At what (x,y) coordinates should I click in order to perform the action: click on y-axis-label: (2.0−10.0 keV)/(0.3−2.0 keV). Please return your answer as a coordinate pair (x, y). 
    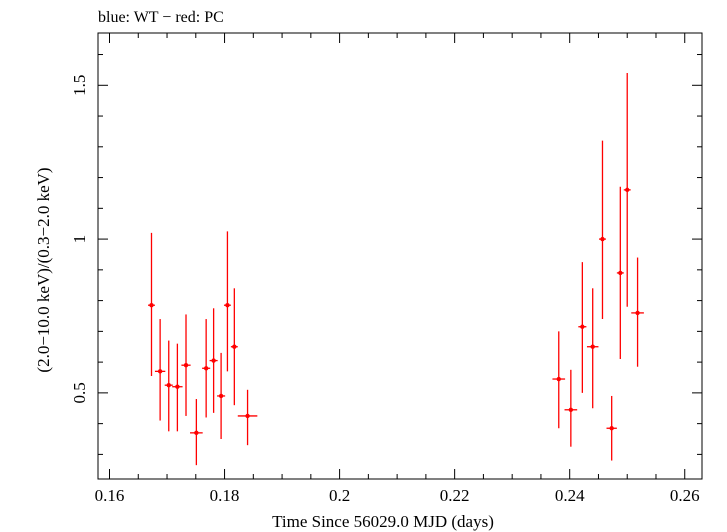
    Looking at the image, I should click on (43, 269).